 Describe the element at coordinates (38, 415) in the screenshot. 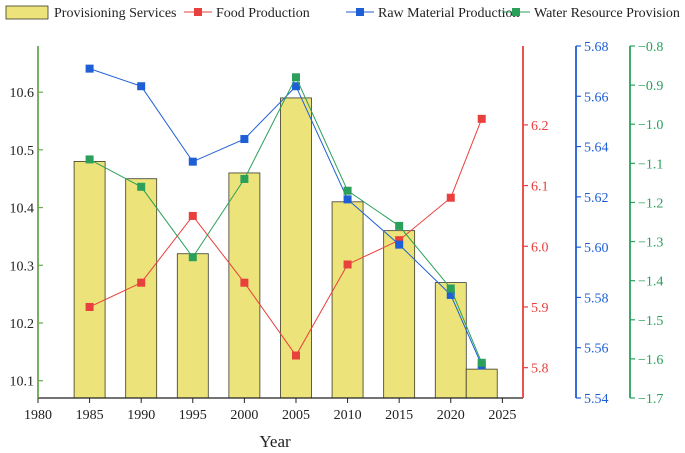

I see `x-tick-label-1980: 1980` at that location.